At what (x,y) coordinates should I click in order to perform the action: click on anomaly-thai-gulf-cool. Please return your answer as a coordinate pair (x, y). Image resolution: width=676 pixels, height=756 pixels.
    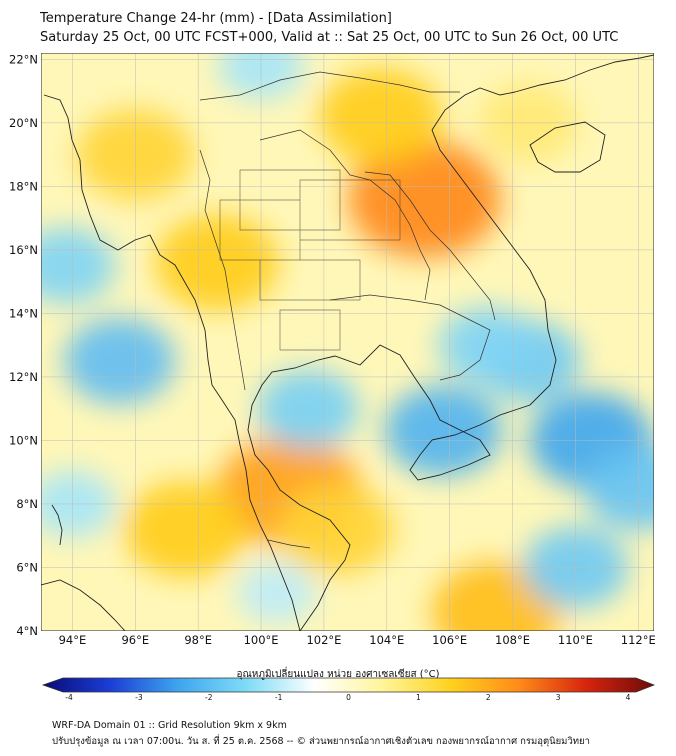
    Looking at the image, I should click on (308, 409).